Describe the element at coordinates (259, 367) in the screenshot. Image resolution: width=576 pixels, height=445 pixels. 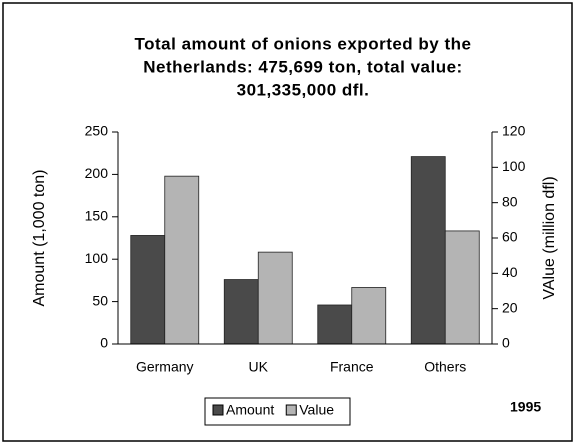
I see `x-tick-label: UK` at that location.